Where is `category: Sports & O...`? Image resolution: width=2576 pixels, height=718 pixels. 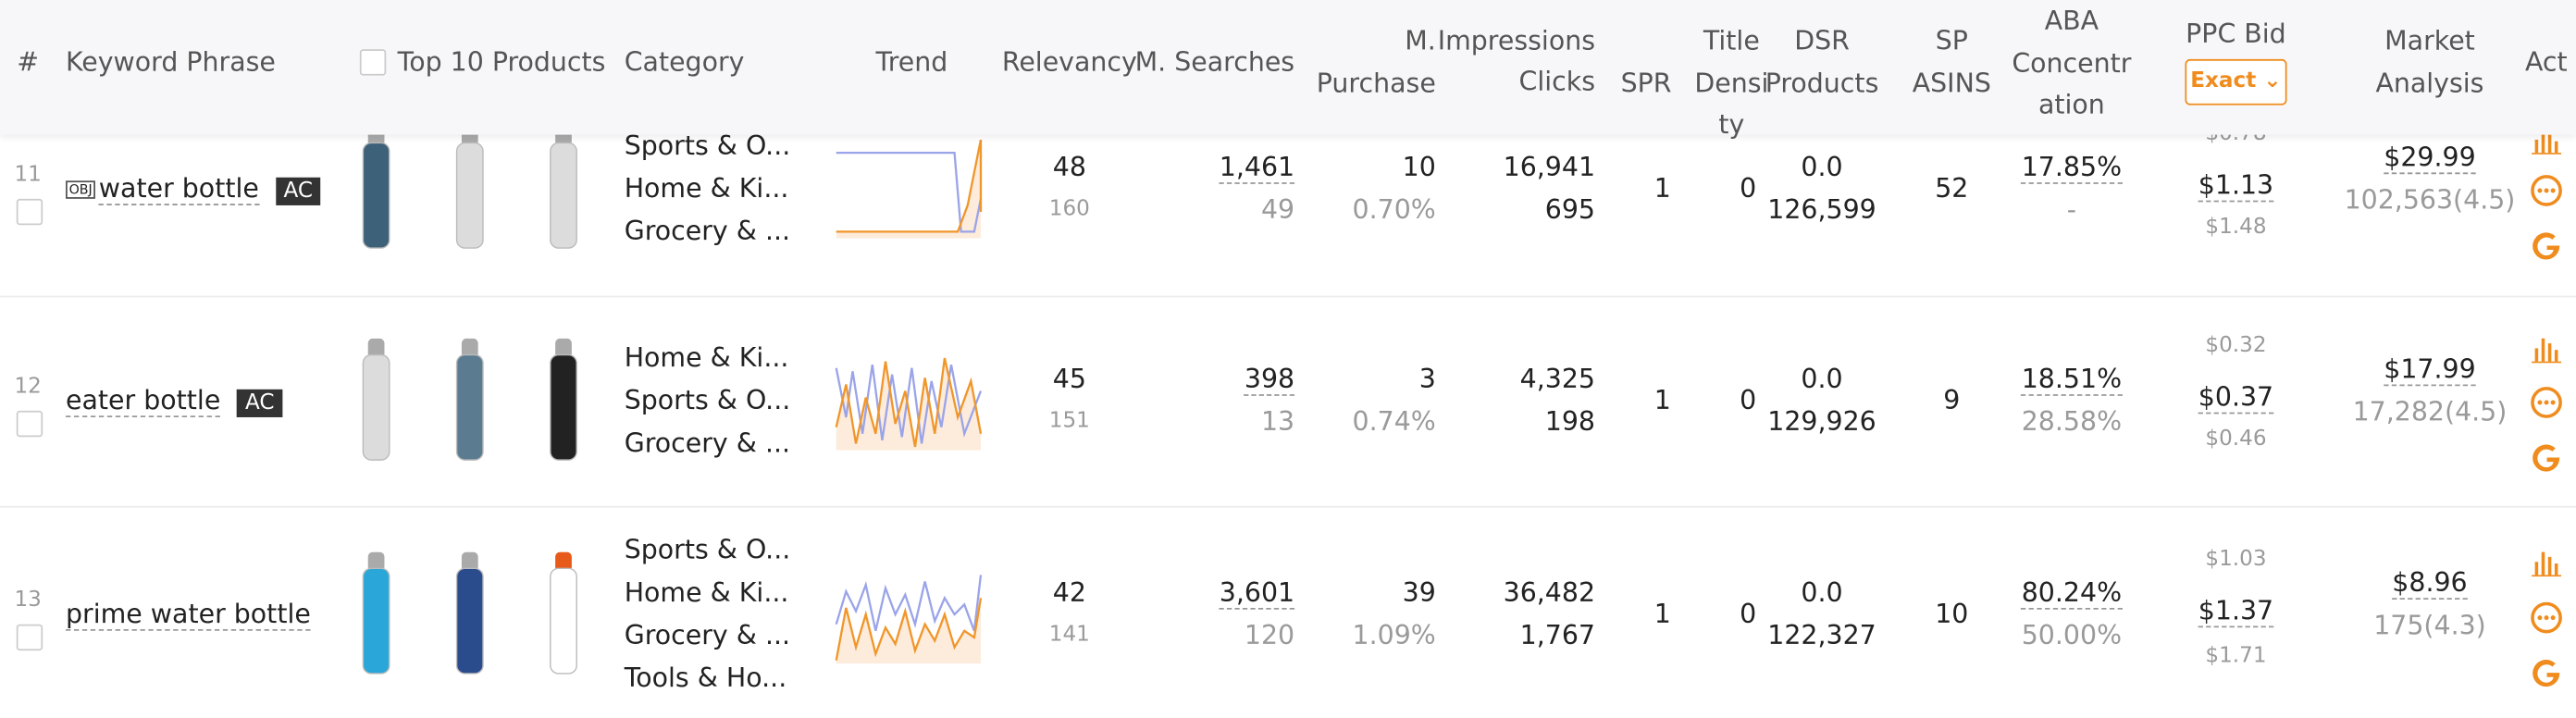 category: Sports & O... is located at coordinates (708, 145).